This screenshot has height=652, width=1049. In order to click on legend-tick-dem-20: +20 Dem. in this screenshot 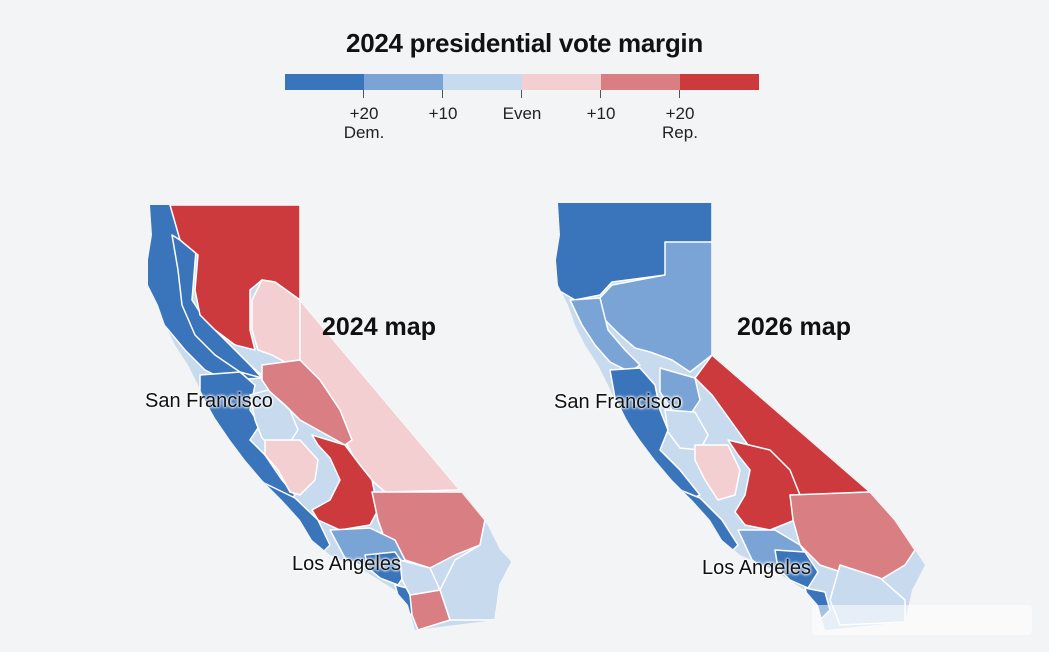, I will do `click(364, 123)`.